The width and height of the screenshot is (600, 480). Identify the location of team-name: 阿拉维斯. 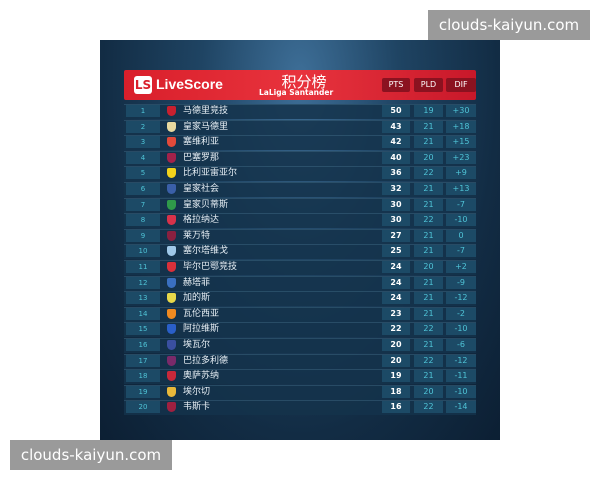
(201, 329).